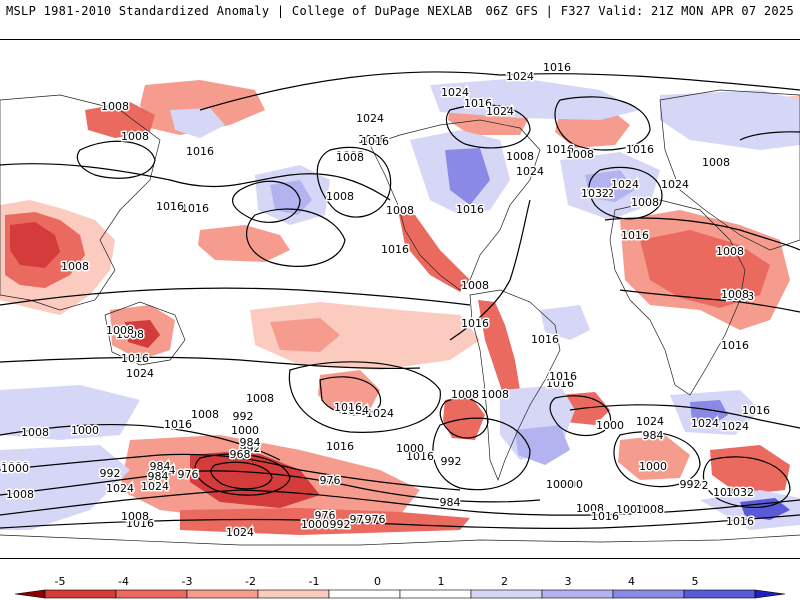 This screenshot has height=600, width=800. Describe the element at coordinates (158, 476) in the screenshot. I see `isobar-label: 984` at that location.